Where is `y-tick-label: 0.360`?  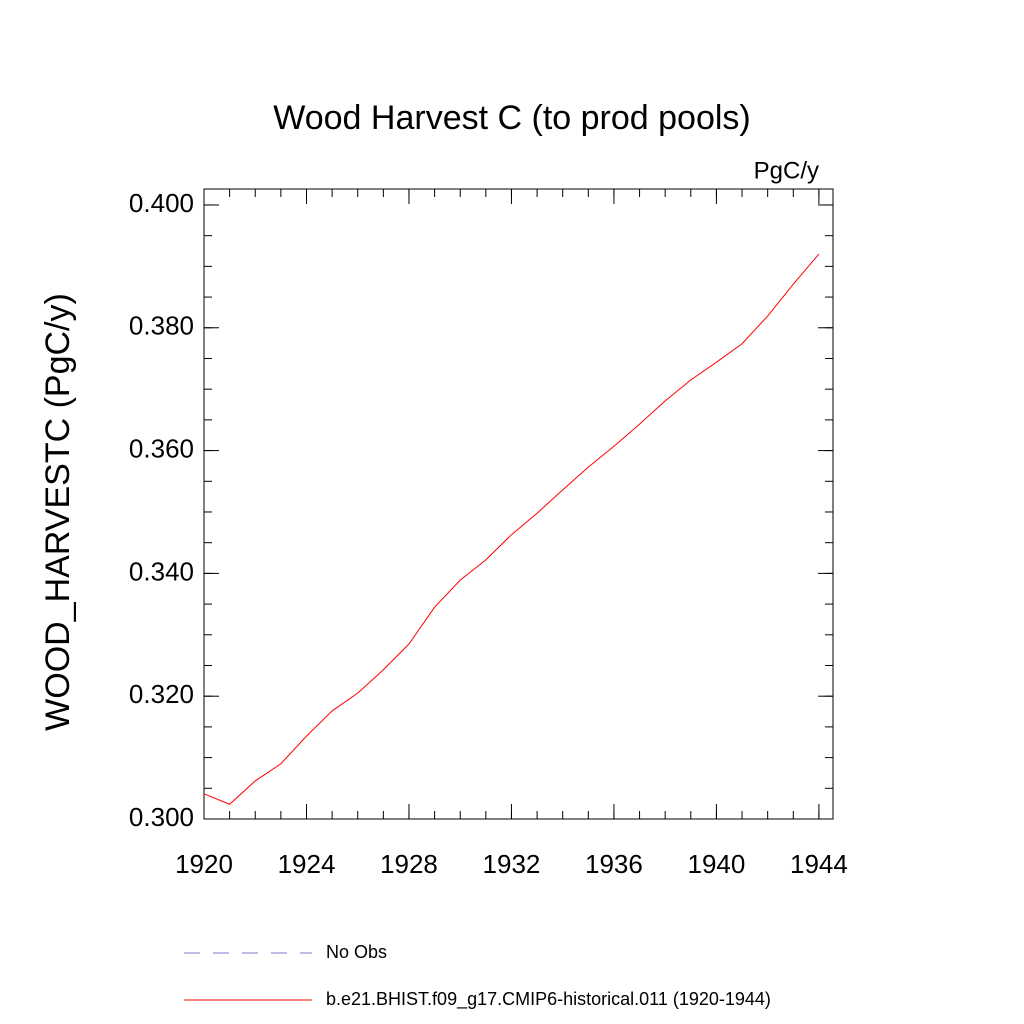 y-tick-label: 0.360 is located at coordinates (161, 448).